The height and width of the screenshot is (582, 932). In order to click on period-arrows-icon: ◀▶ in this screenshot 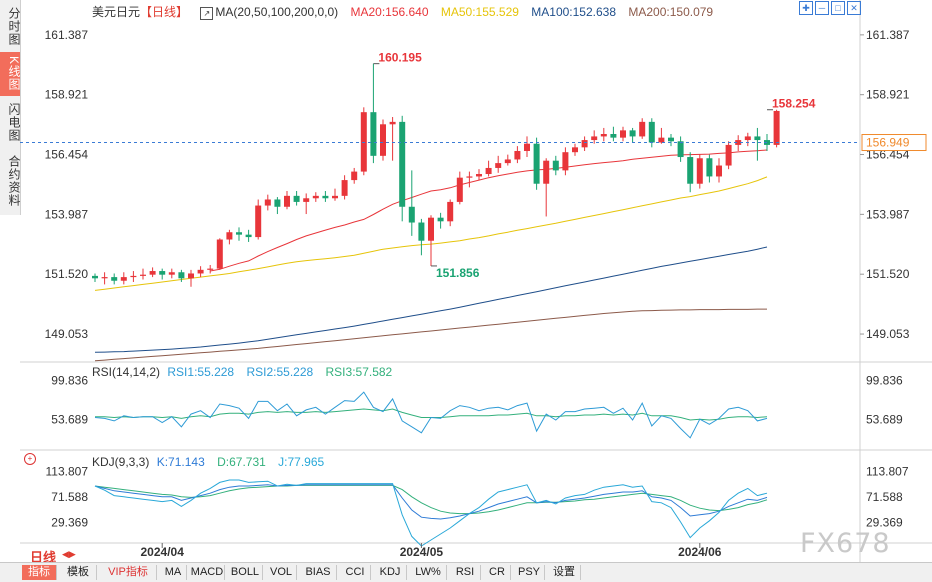, I will do `click(69, 554)`.